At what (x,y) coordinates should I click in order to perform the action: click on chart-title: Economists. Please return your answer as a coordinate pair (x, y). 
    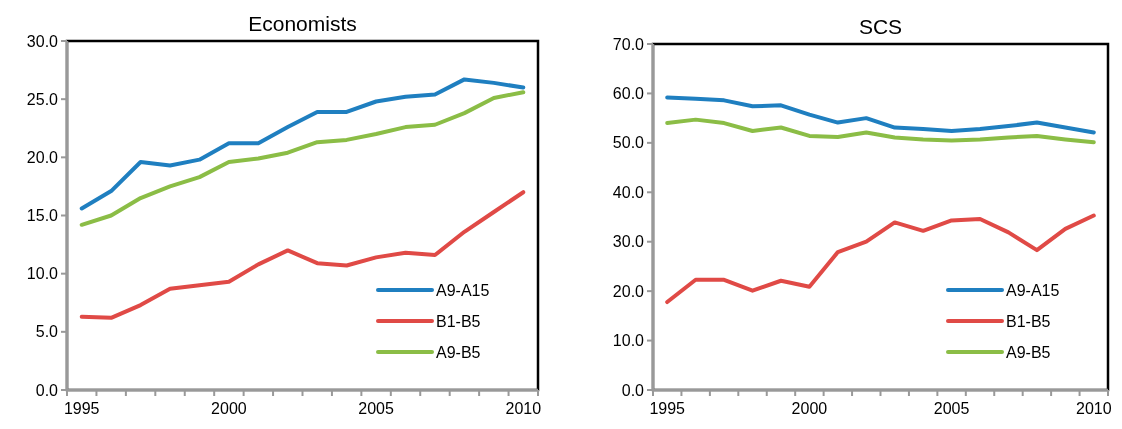
    Looking at the image, I should click on (302, 23).